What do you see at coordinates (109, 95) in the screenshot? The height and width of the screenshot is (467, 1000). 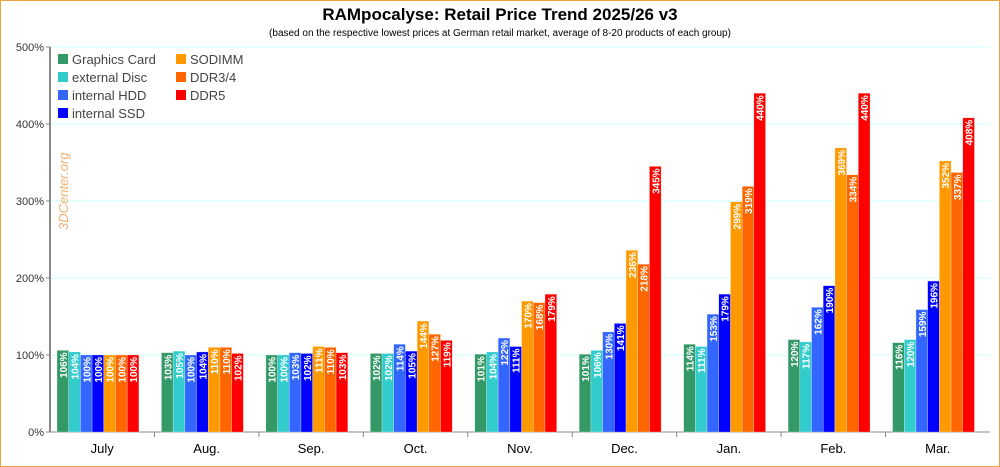 I see `legend-label: internal HDD` at bounding box center [109, 95].